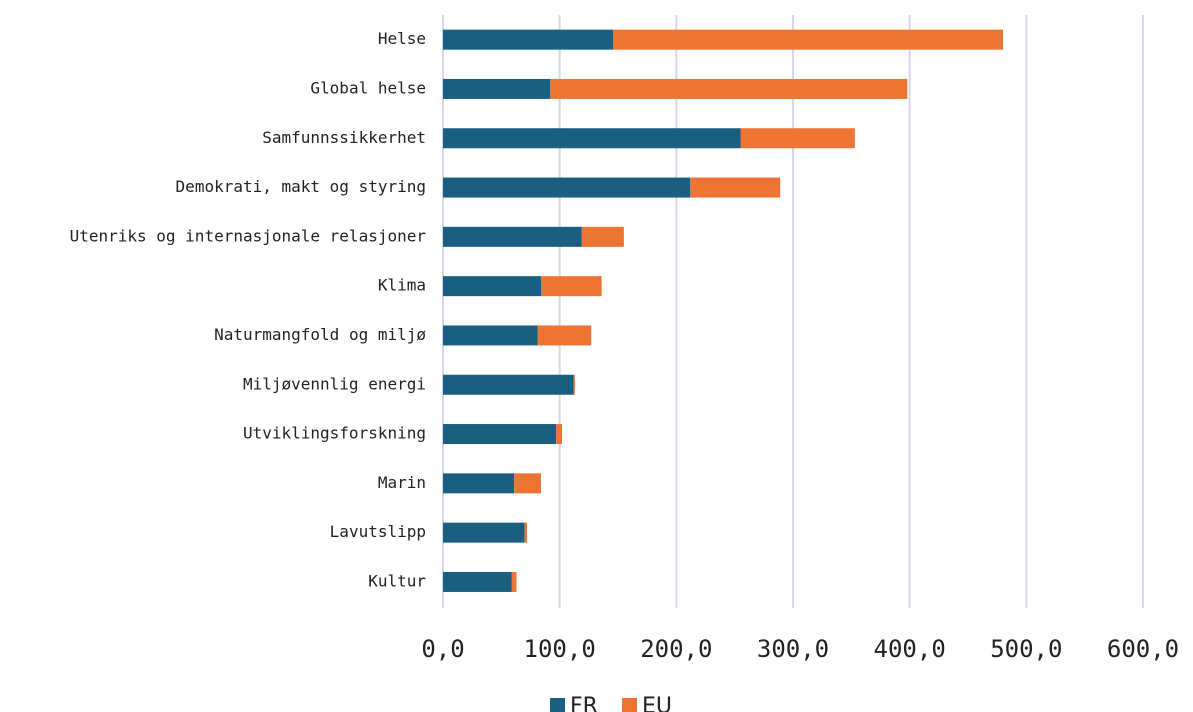 The height and width of the screenshot is (712, 1193). Describe the element at coordinates (344, 137) in the screenshot. I see `category-label-2: Samfunnssikkerhet` at that location.